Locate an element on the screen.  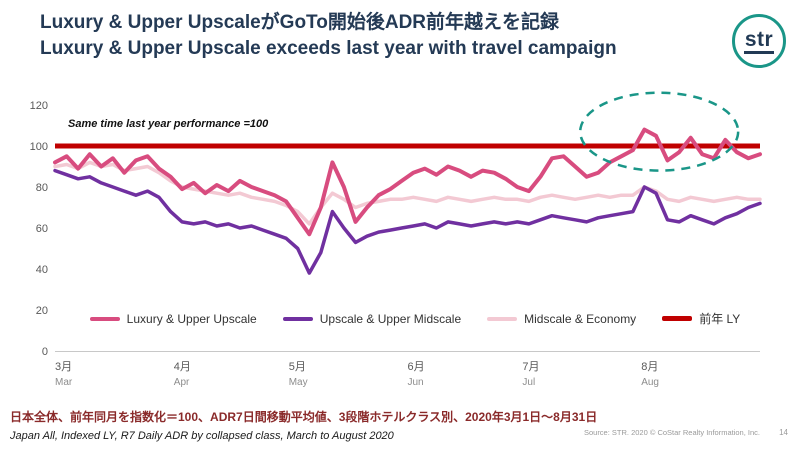
str-logo: str is located at coordinates (759, 41).